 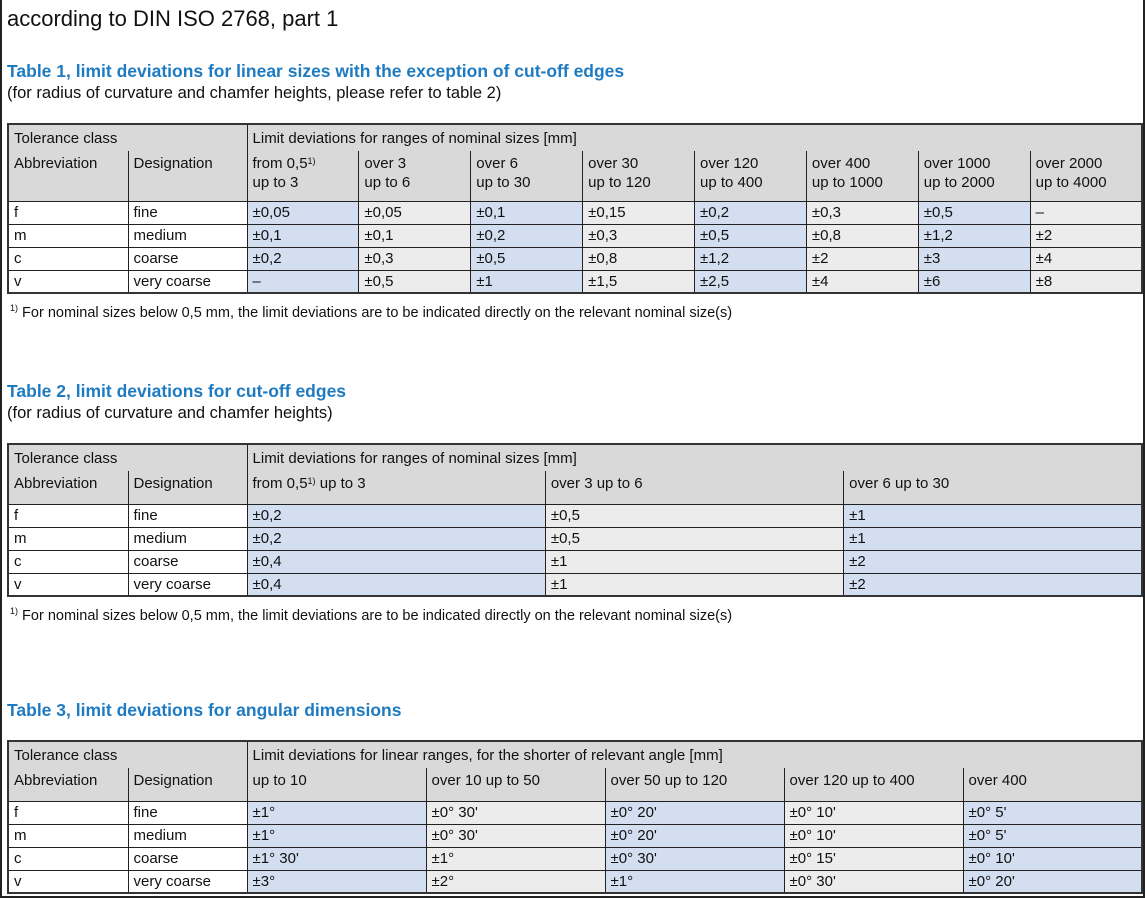 What do you see at coordinates (173, 18) in the screenshot?
I see `page-title: according to DIN ISO 2768, part 1` at bounding box center [173, 18].